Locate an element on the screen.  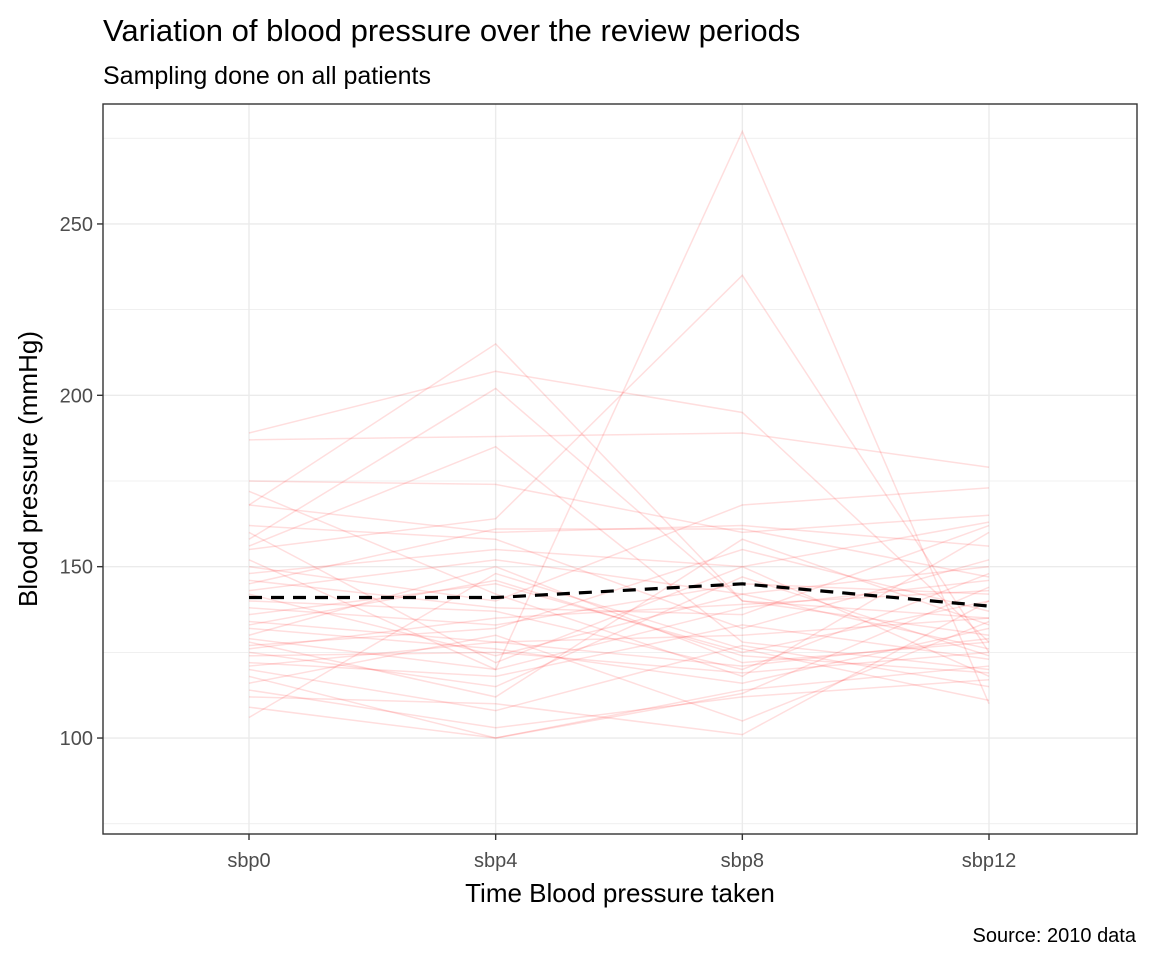
y-tick-label: 100 is located at coordinates (76, 739).